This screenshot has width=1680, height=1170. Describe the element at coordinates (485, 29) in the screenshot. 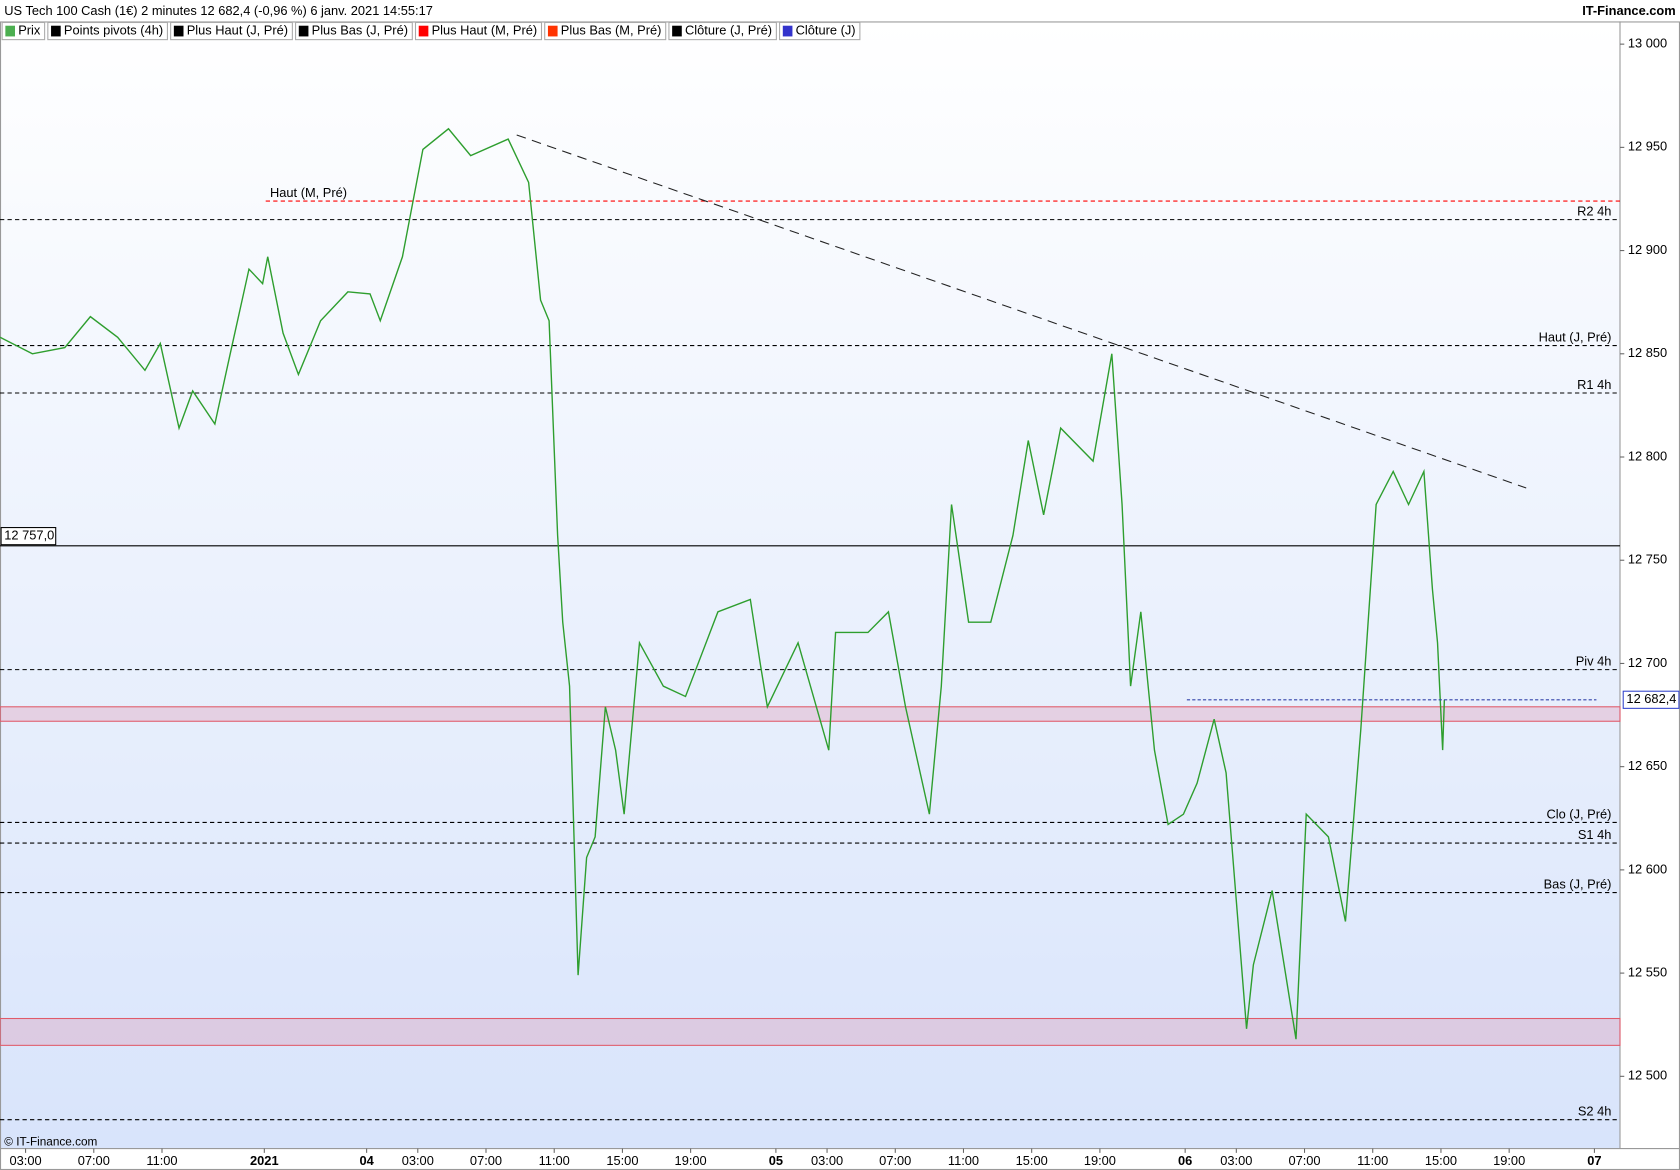

I see `legend-label: Plus Haut (M, Pré)` at that location.